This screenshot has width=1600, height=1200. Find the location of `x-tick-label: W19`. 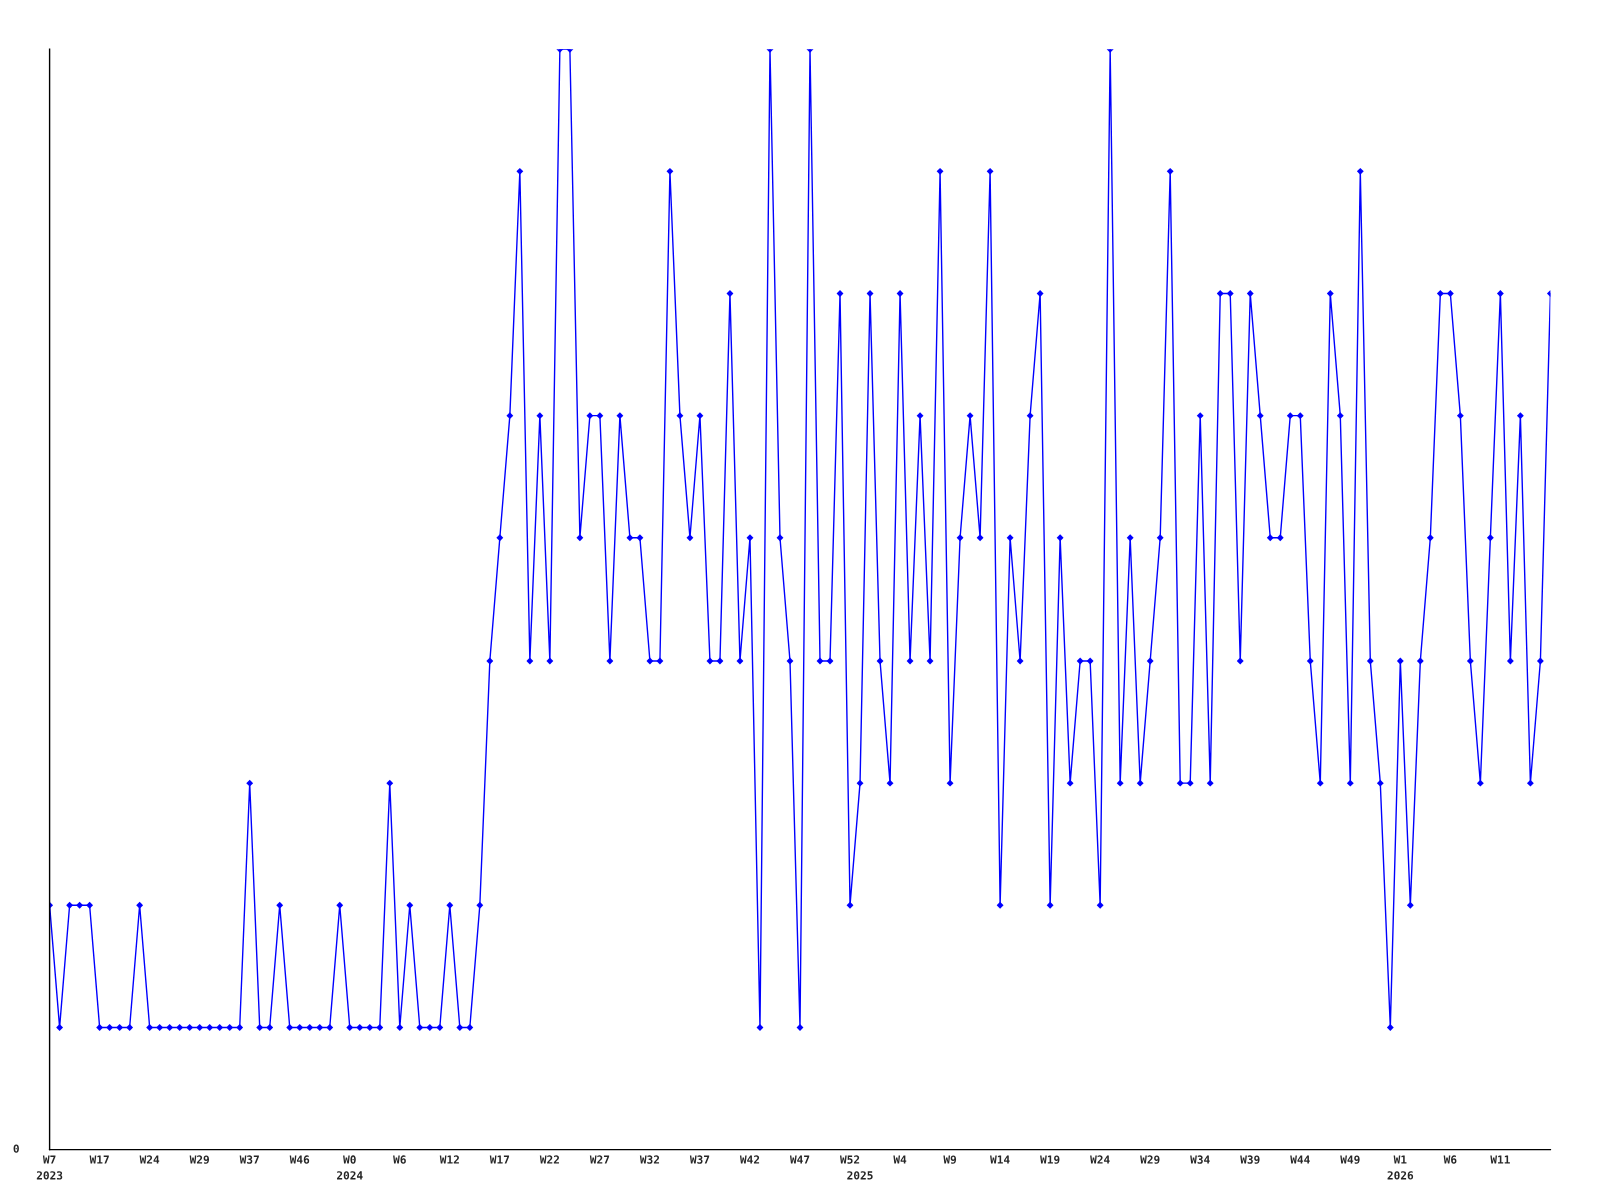

x-tick-label: W19 is located at coordinates (1050, 1159).